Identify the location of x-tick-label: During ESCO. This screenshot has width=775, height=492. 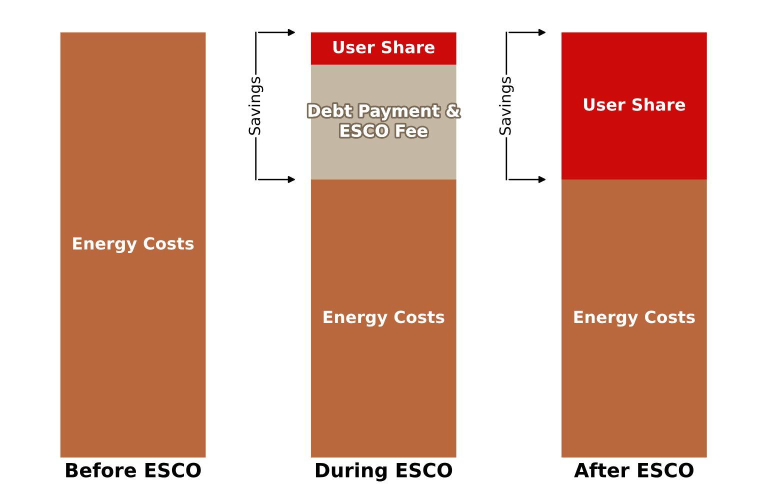
(384, 472).